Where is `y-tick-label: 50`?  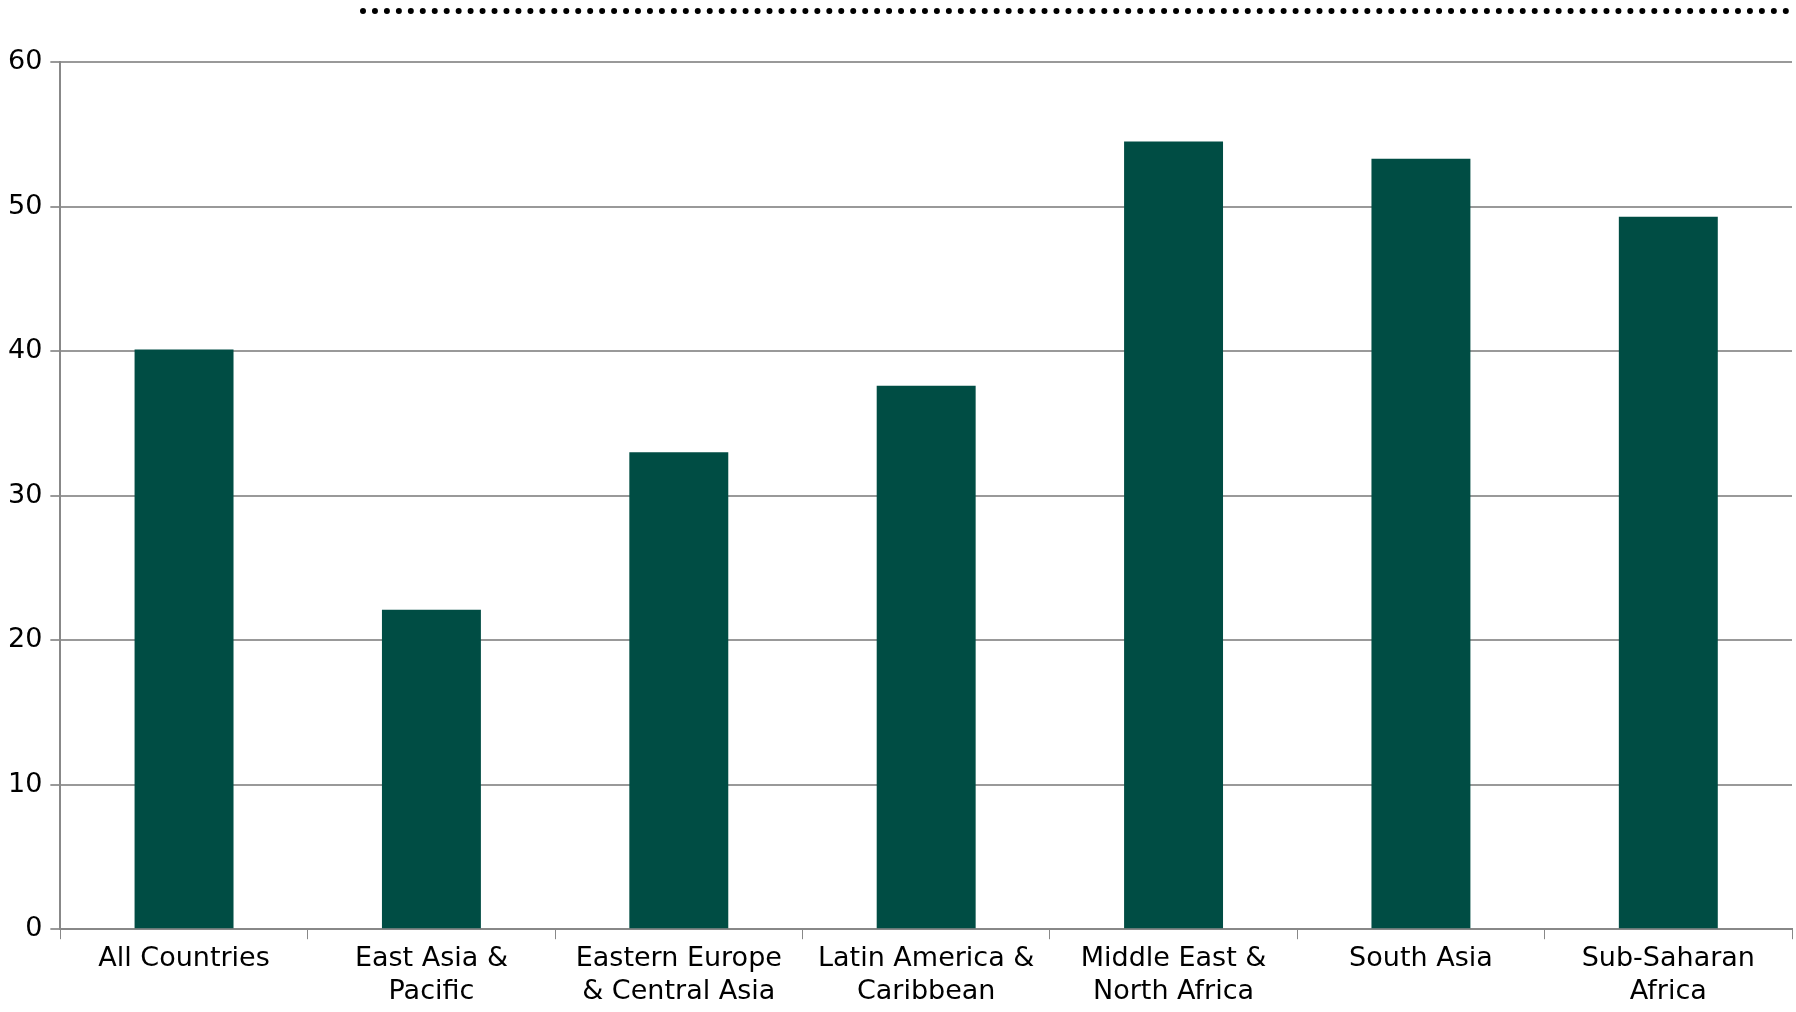 y-tick-label: 50 is located at coordinates (25, 204).